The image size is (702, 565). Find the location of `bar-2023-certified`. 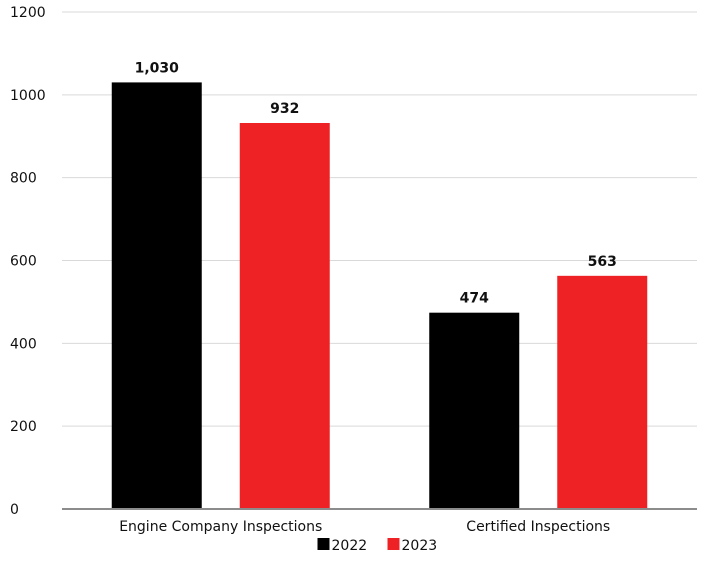

bar-2023-certified is located at coordinates (602, 392).